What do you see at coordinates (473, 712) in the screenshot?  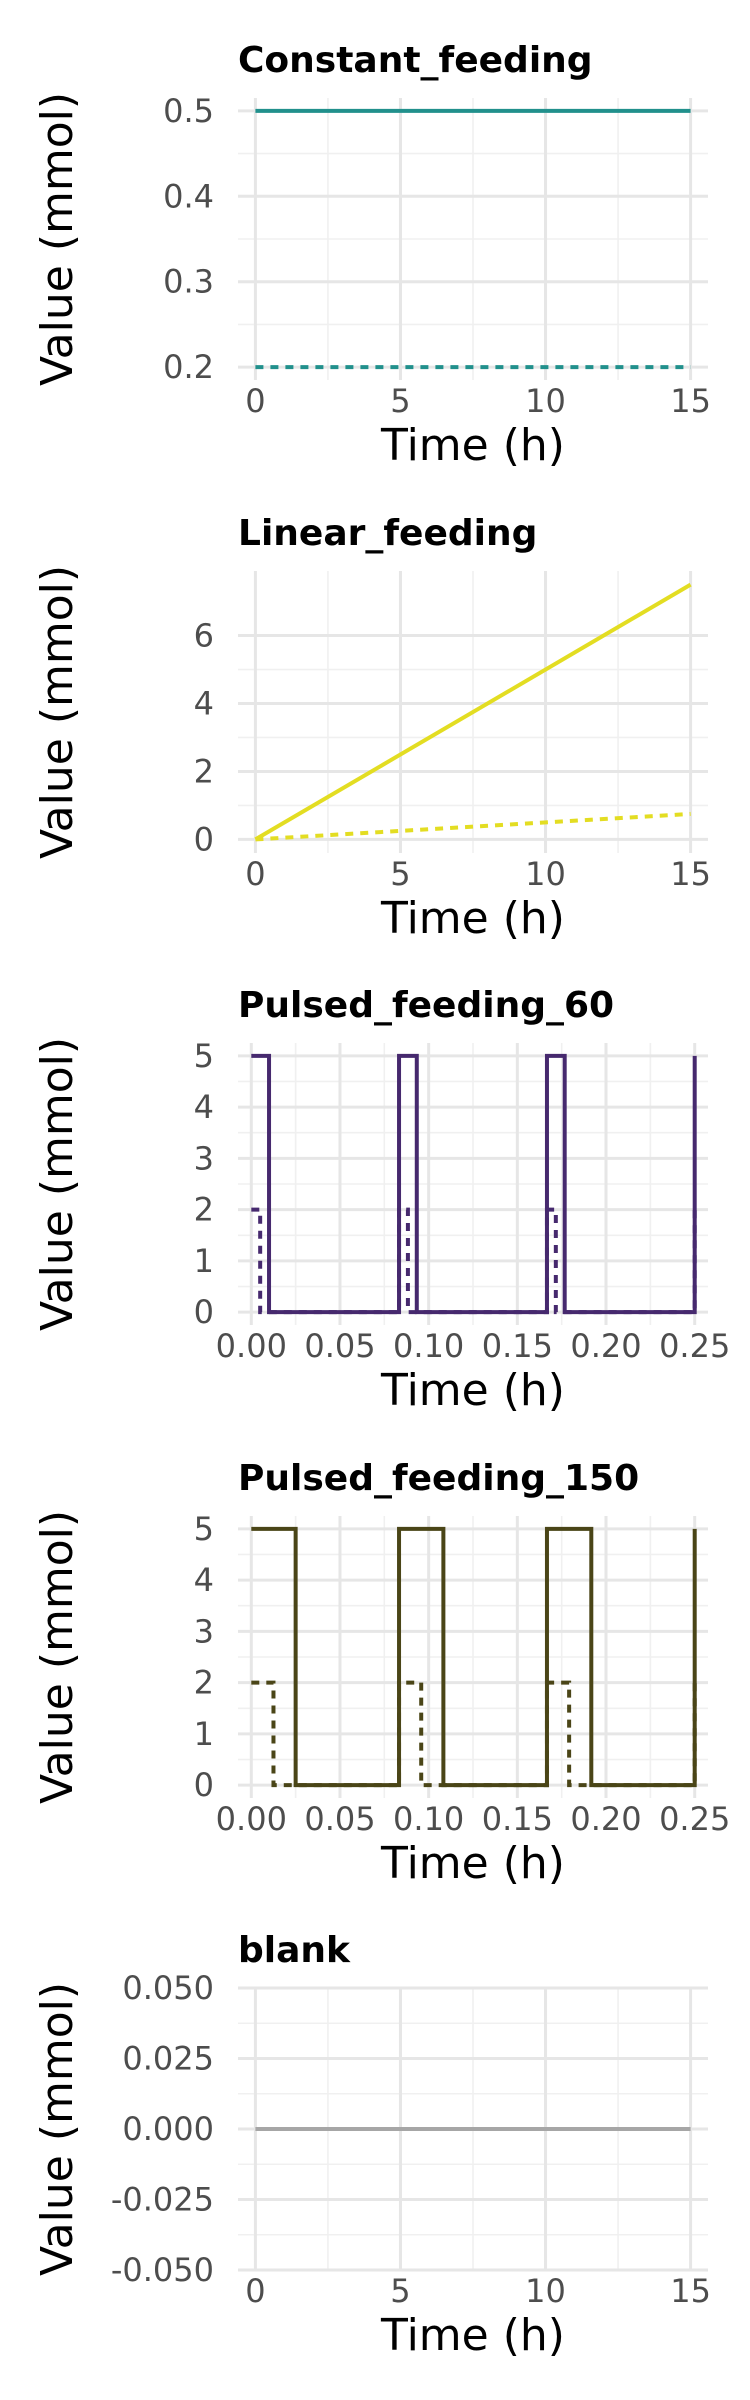 I see `series-line-solid` at bounding box center [473, 712].